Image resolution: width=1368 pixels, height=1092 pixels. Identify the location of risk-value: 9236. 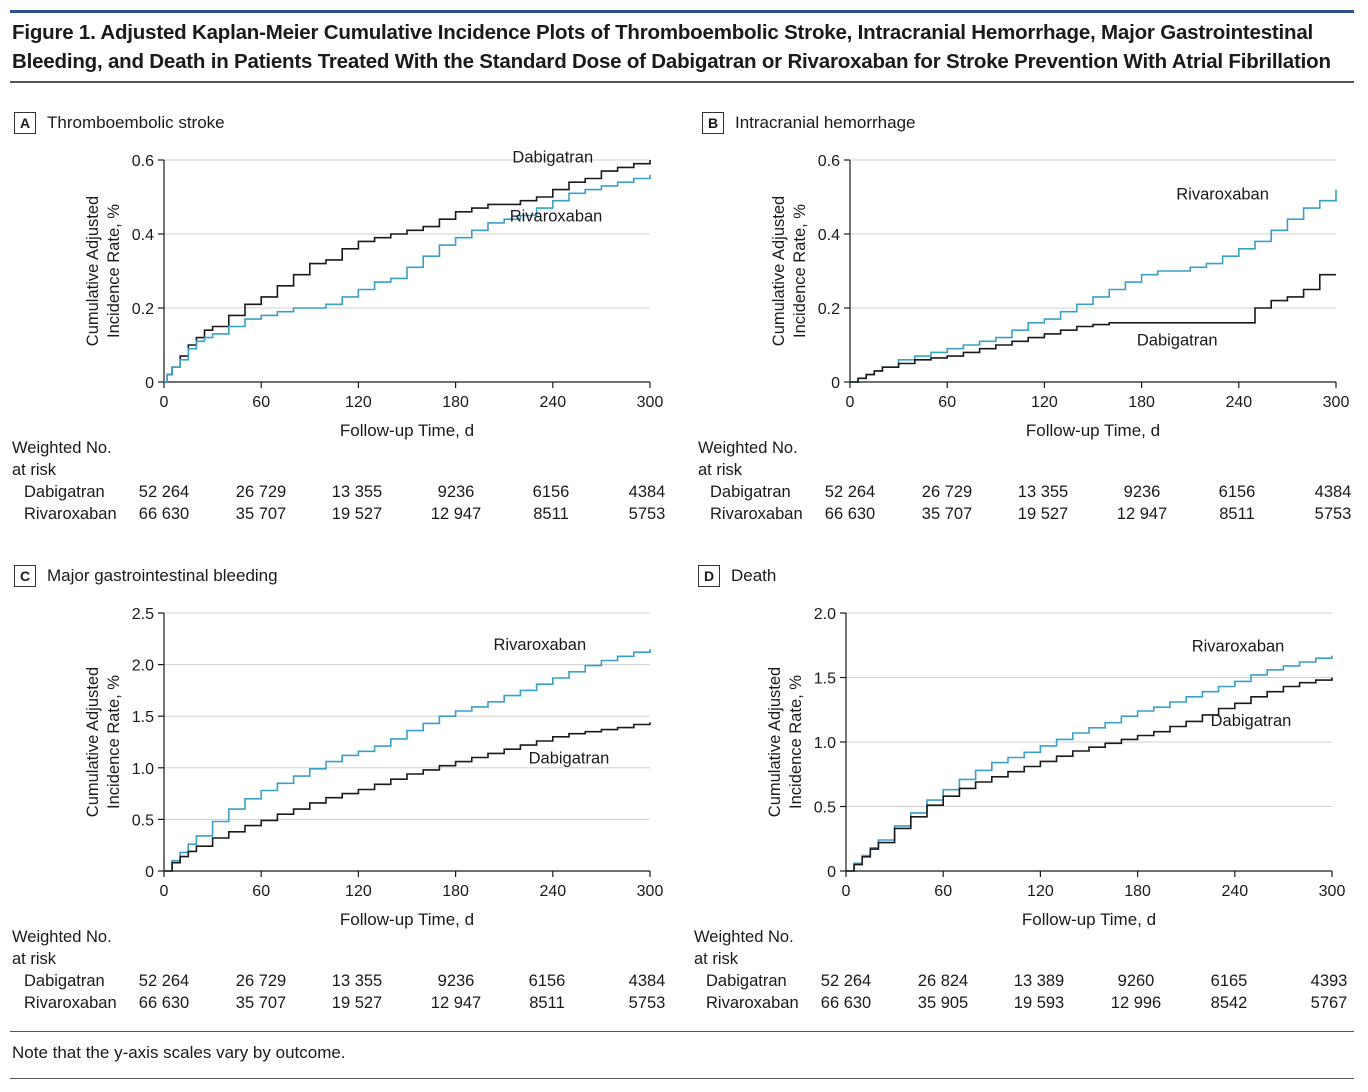
(1142, 492).